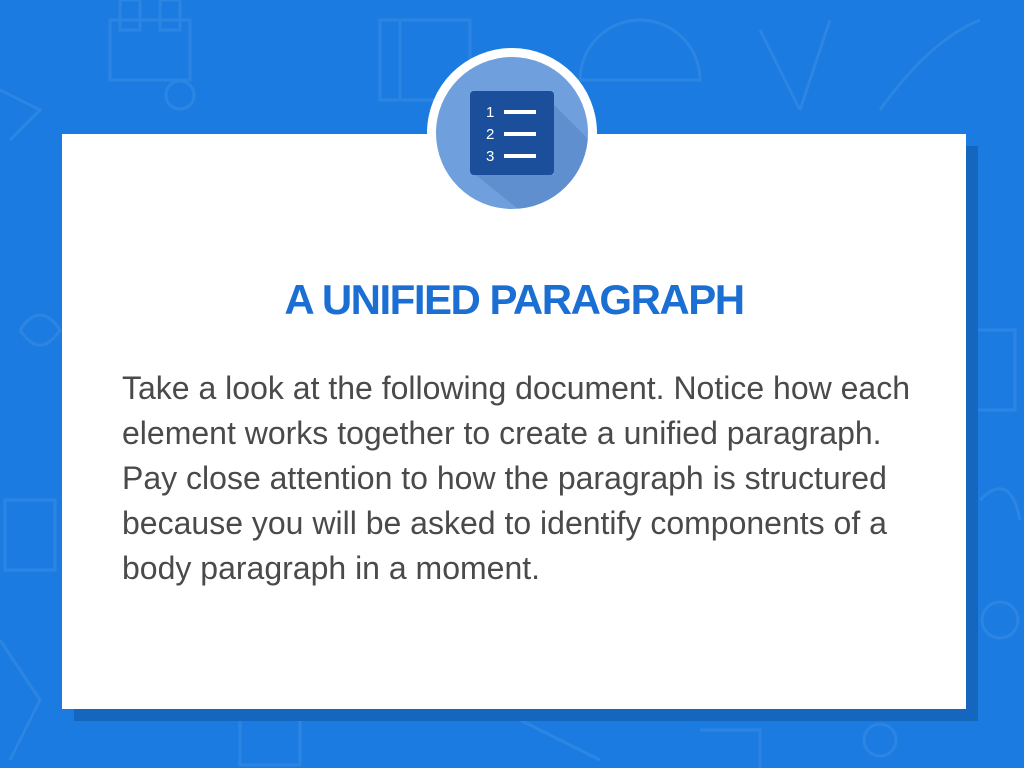  I want to click on numbered-list-icon: 1 2 3, so click(529, 150).